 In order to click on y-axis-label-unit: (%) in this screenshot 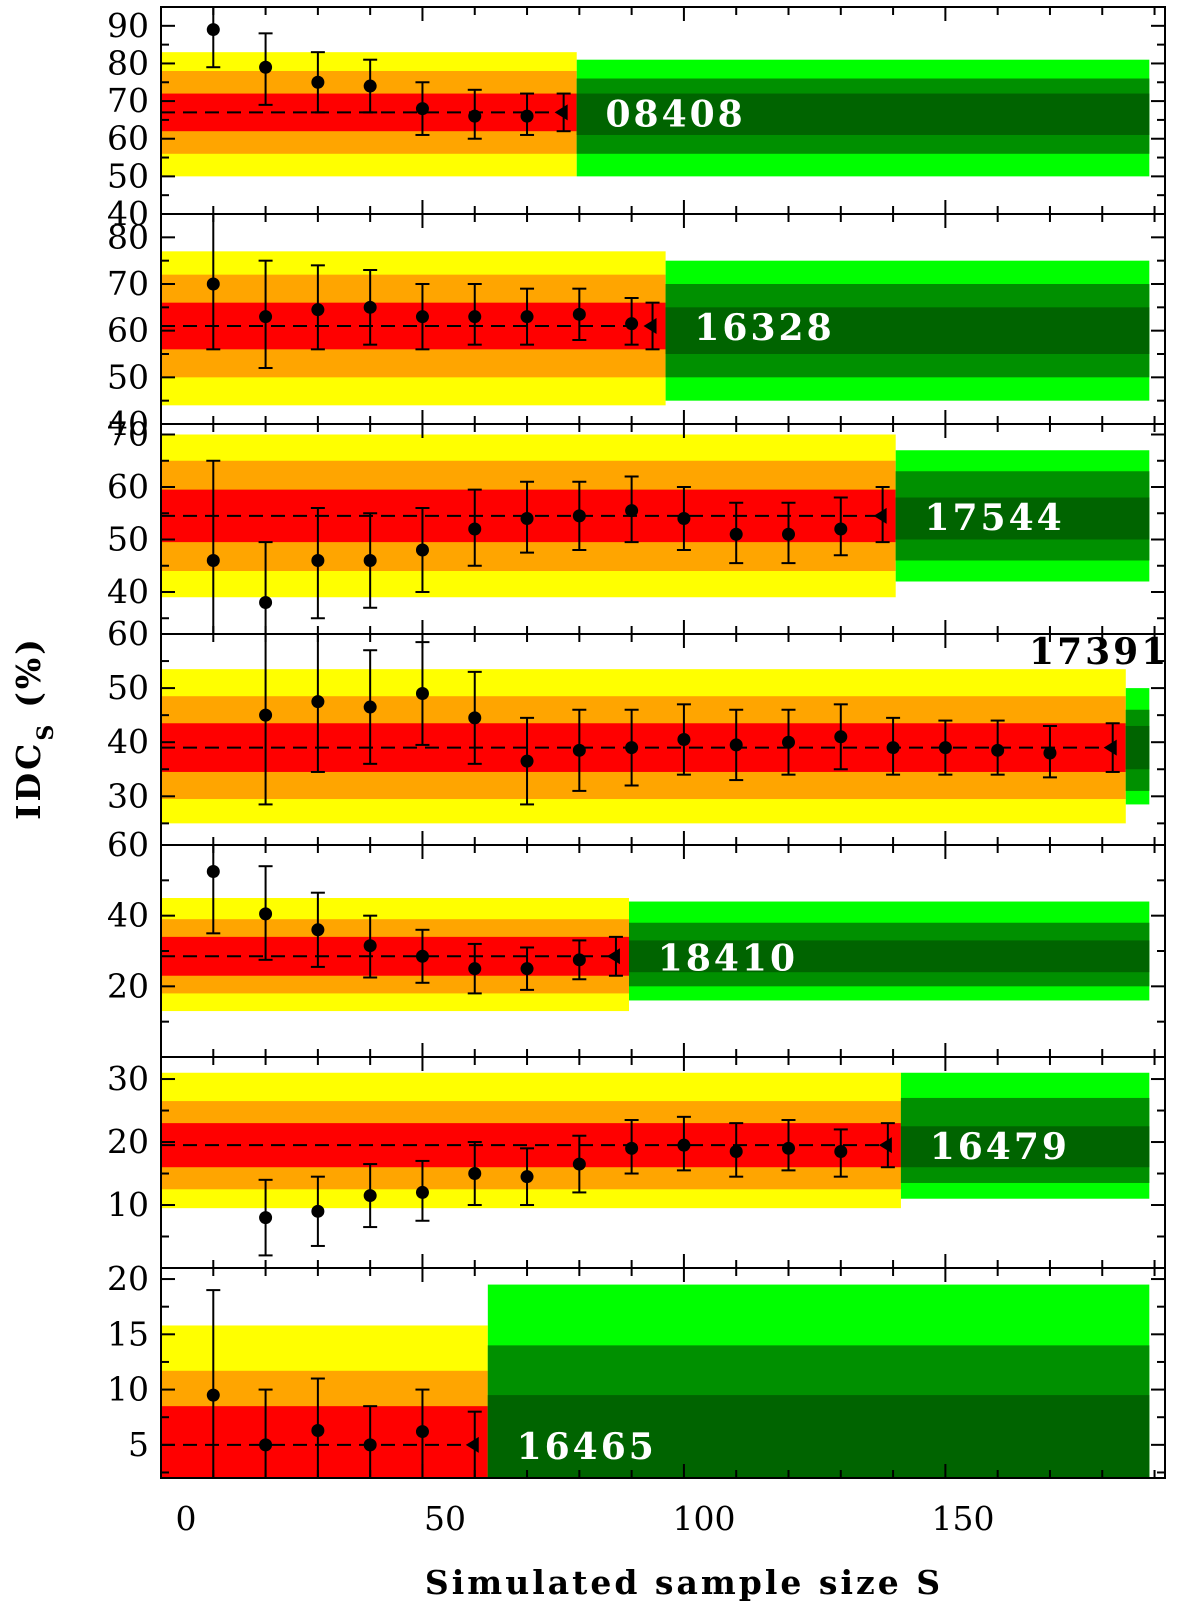, I will do `click(28, 672)`.